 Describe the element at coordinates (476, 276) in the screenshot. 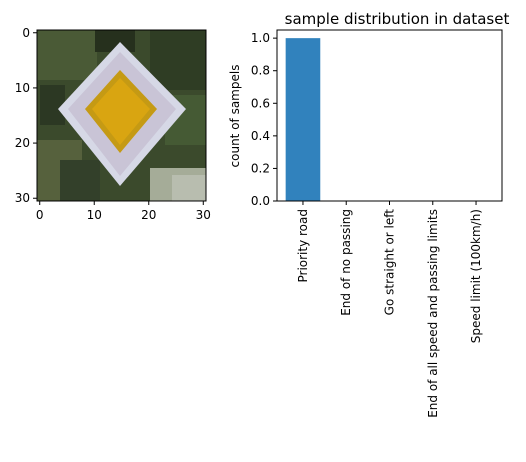

I see `x-tick-label: Speed limit (100km/h)` at that location.